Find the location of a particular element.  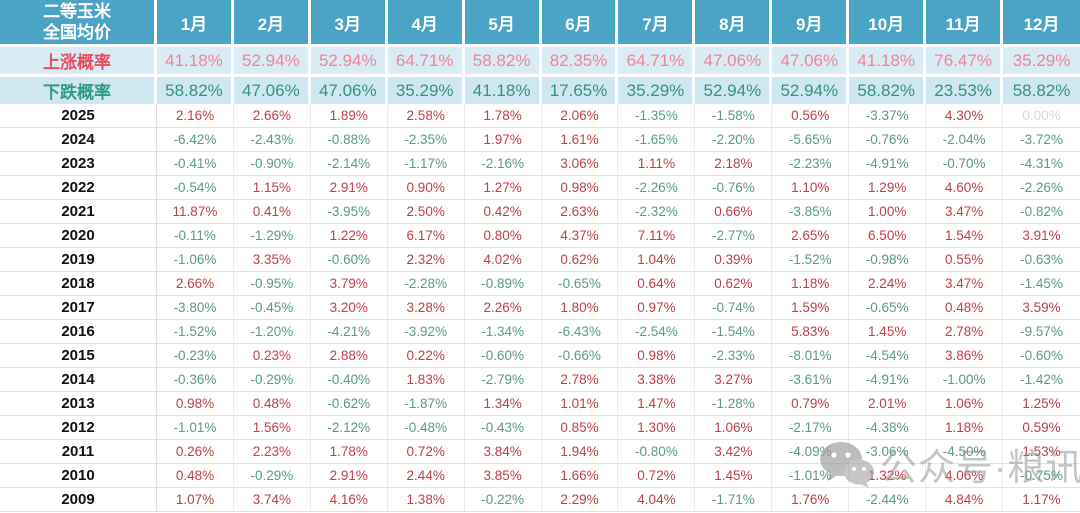

value-cell: -2.26% is located at coordinates (1041, 187).